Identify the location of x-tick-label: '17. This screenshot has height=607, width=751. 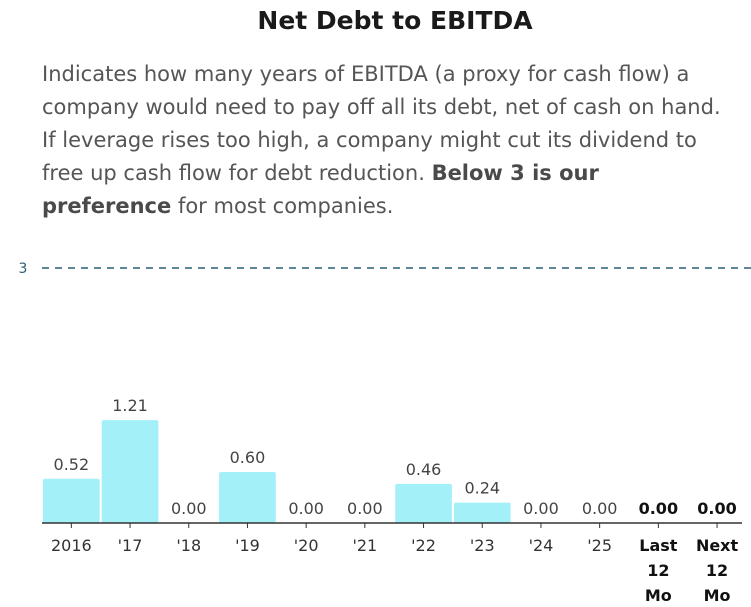
(130, 545).